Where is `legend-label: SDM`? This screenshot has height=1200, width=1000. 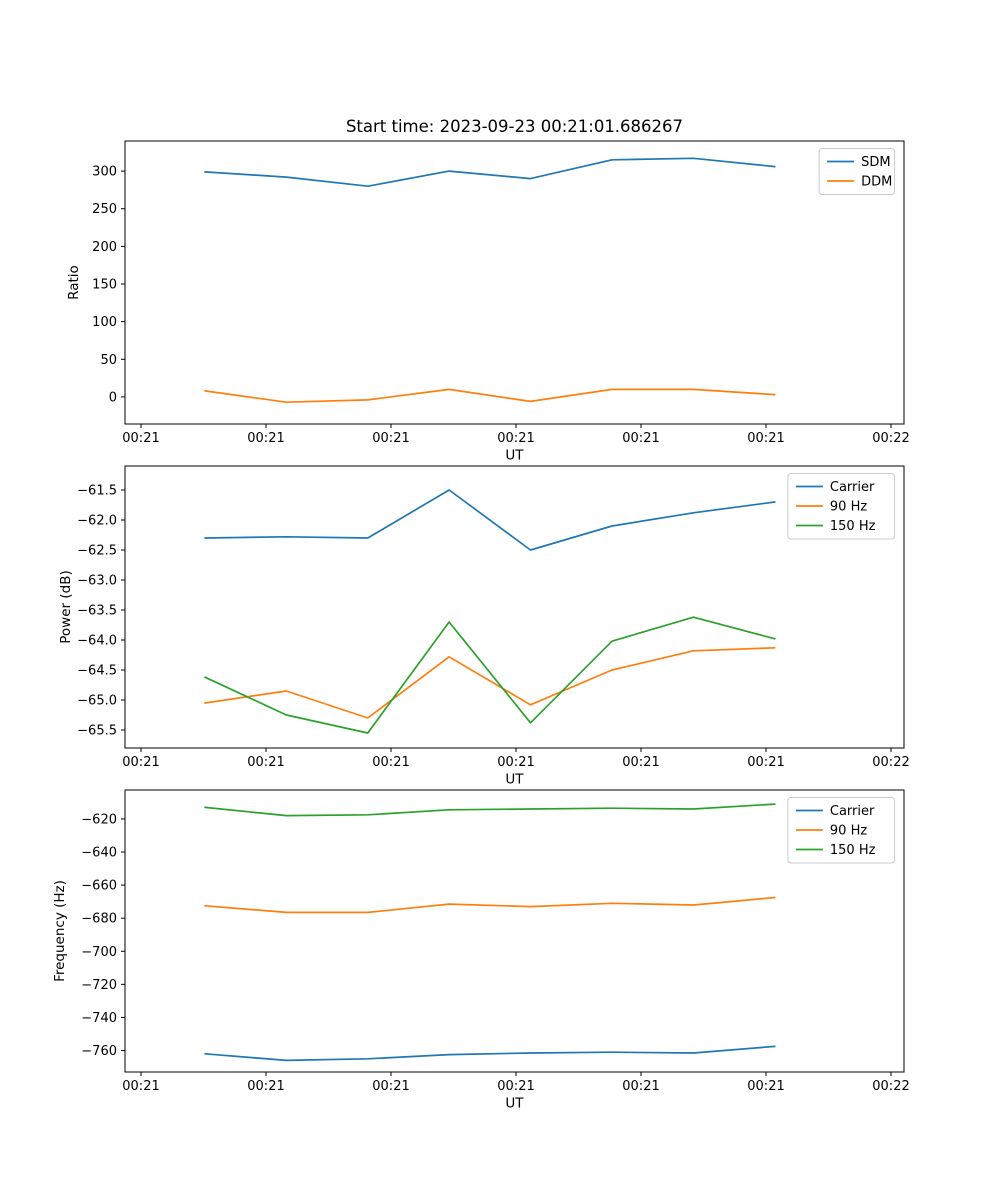
legend-label: SDM is located at coordinates (875, 162).